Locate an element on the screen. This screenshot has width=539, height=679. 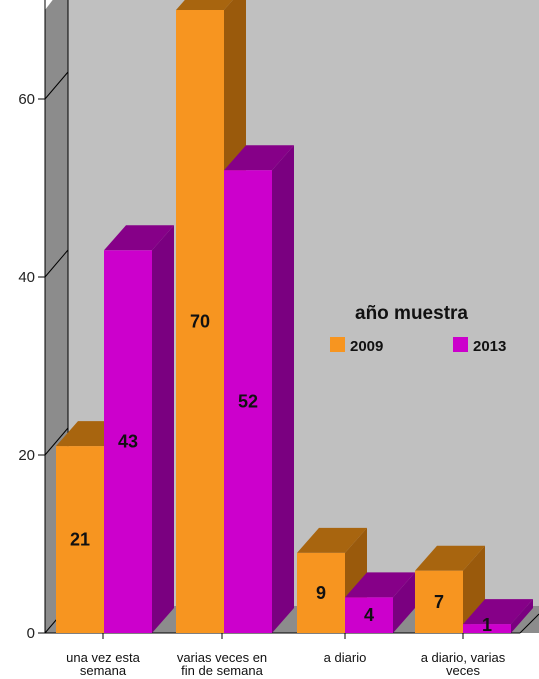
data-label: 21 is located at coordinates (80, 540).